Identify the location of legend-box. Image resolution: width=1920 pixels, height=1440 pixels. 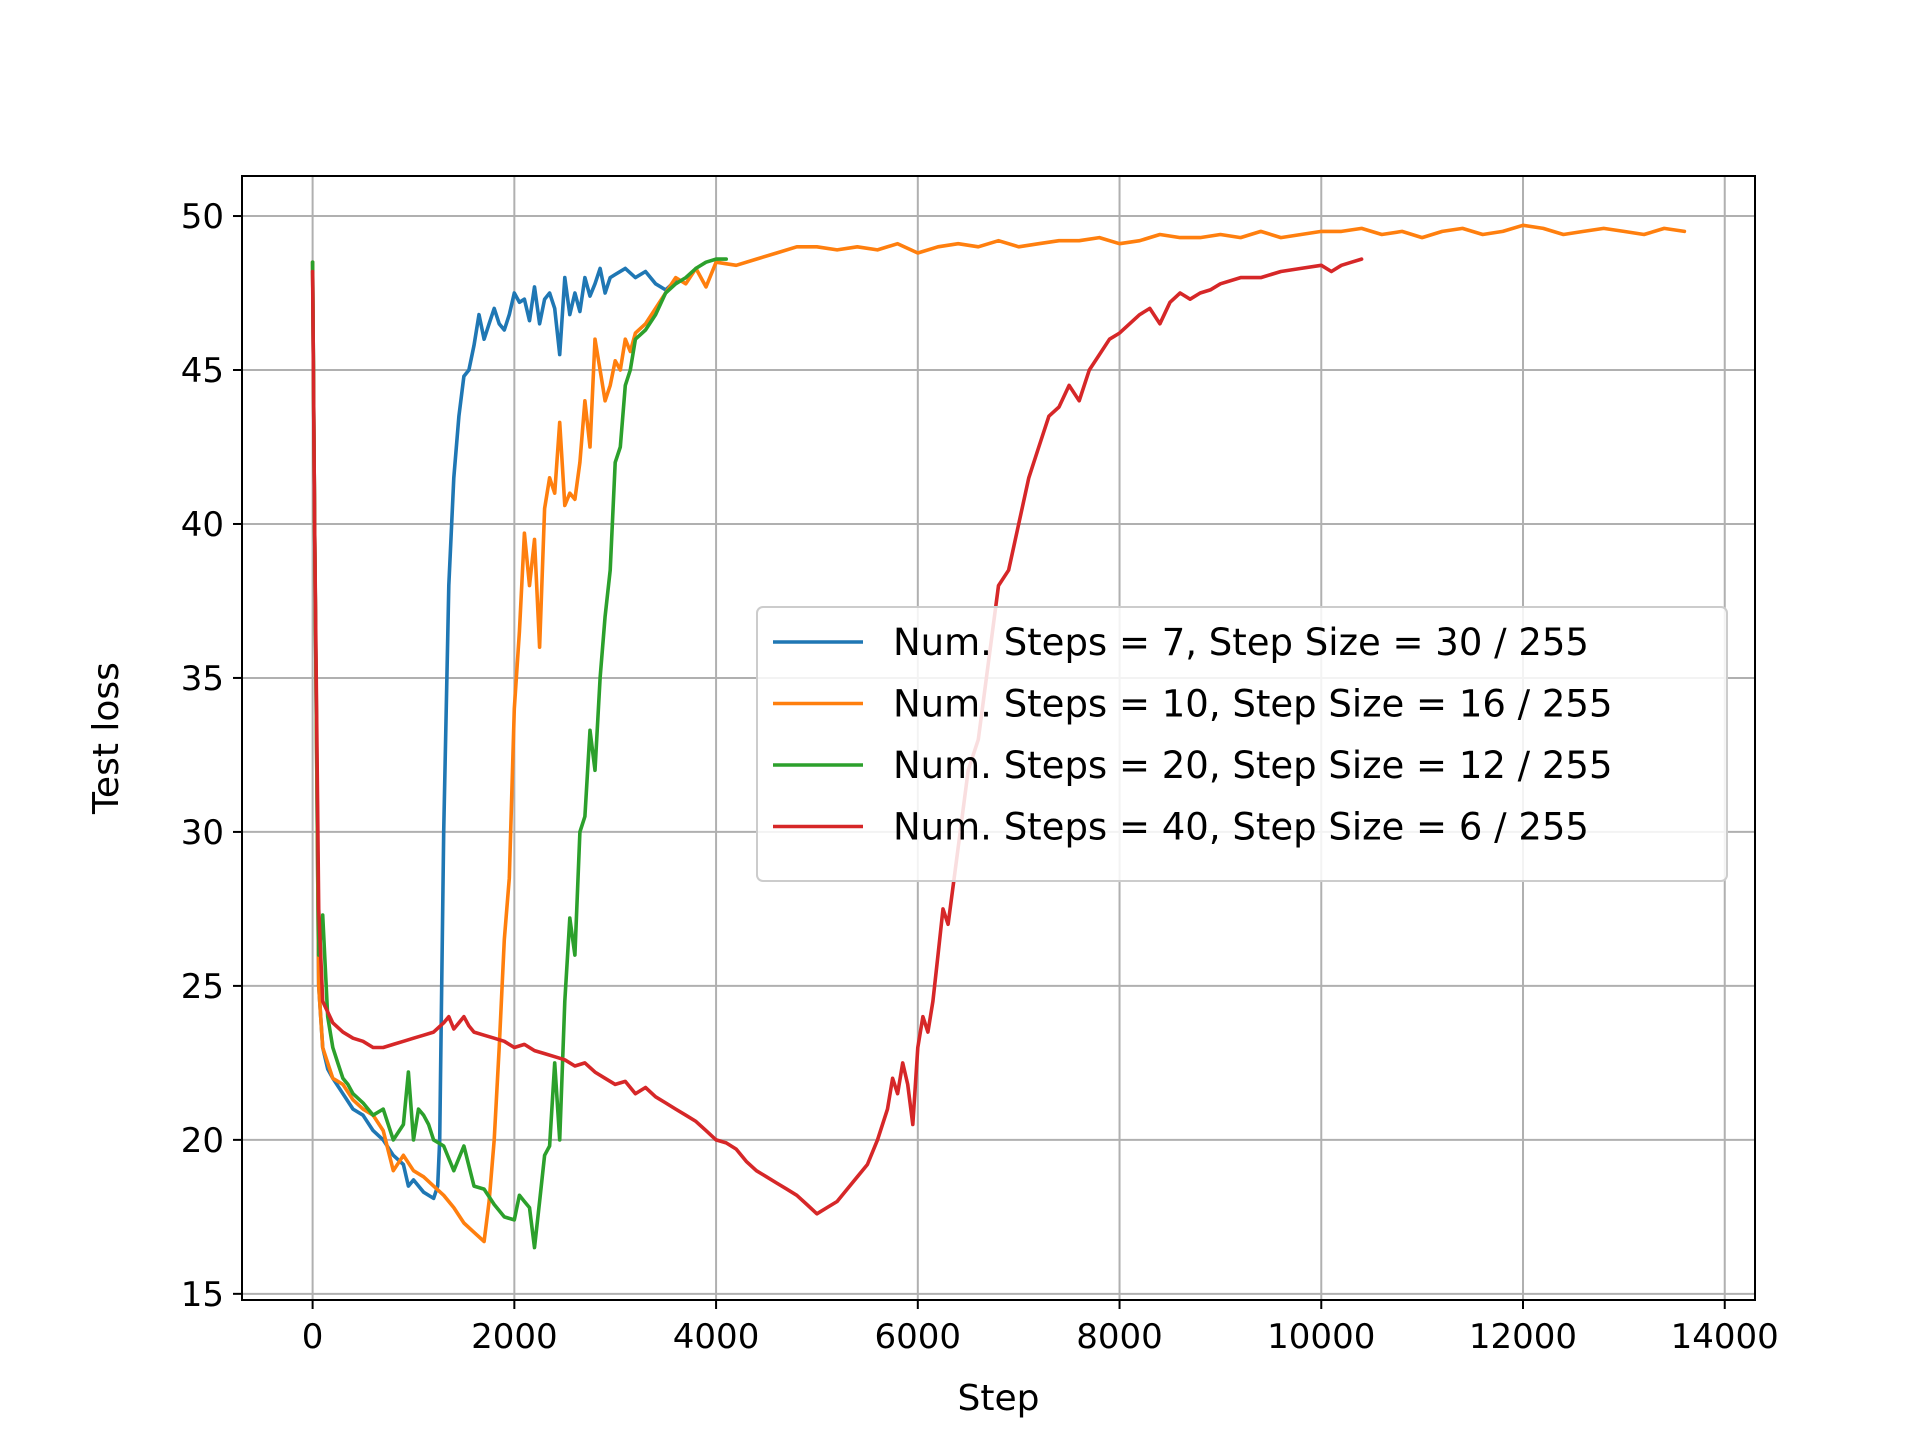
(1242, 744).